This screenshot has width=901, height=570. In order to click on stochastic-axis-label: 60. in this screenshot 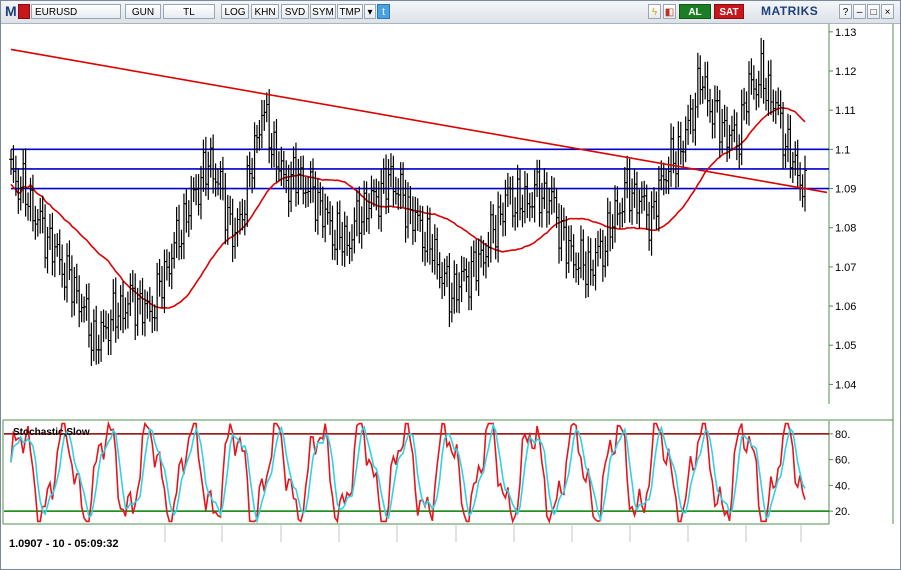, I will do `click(842, 461)`.